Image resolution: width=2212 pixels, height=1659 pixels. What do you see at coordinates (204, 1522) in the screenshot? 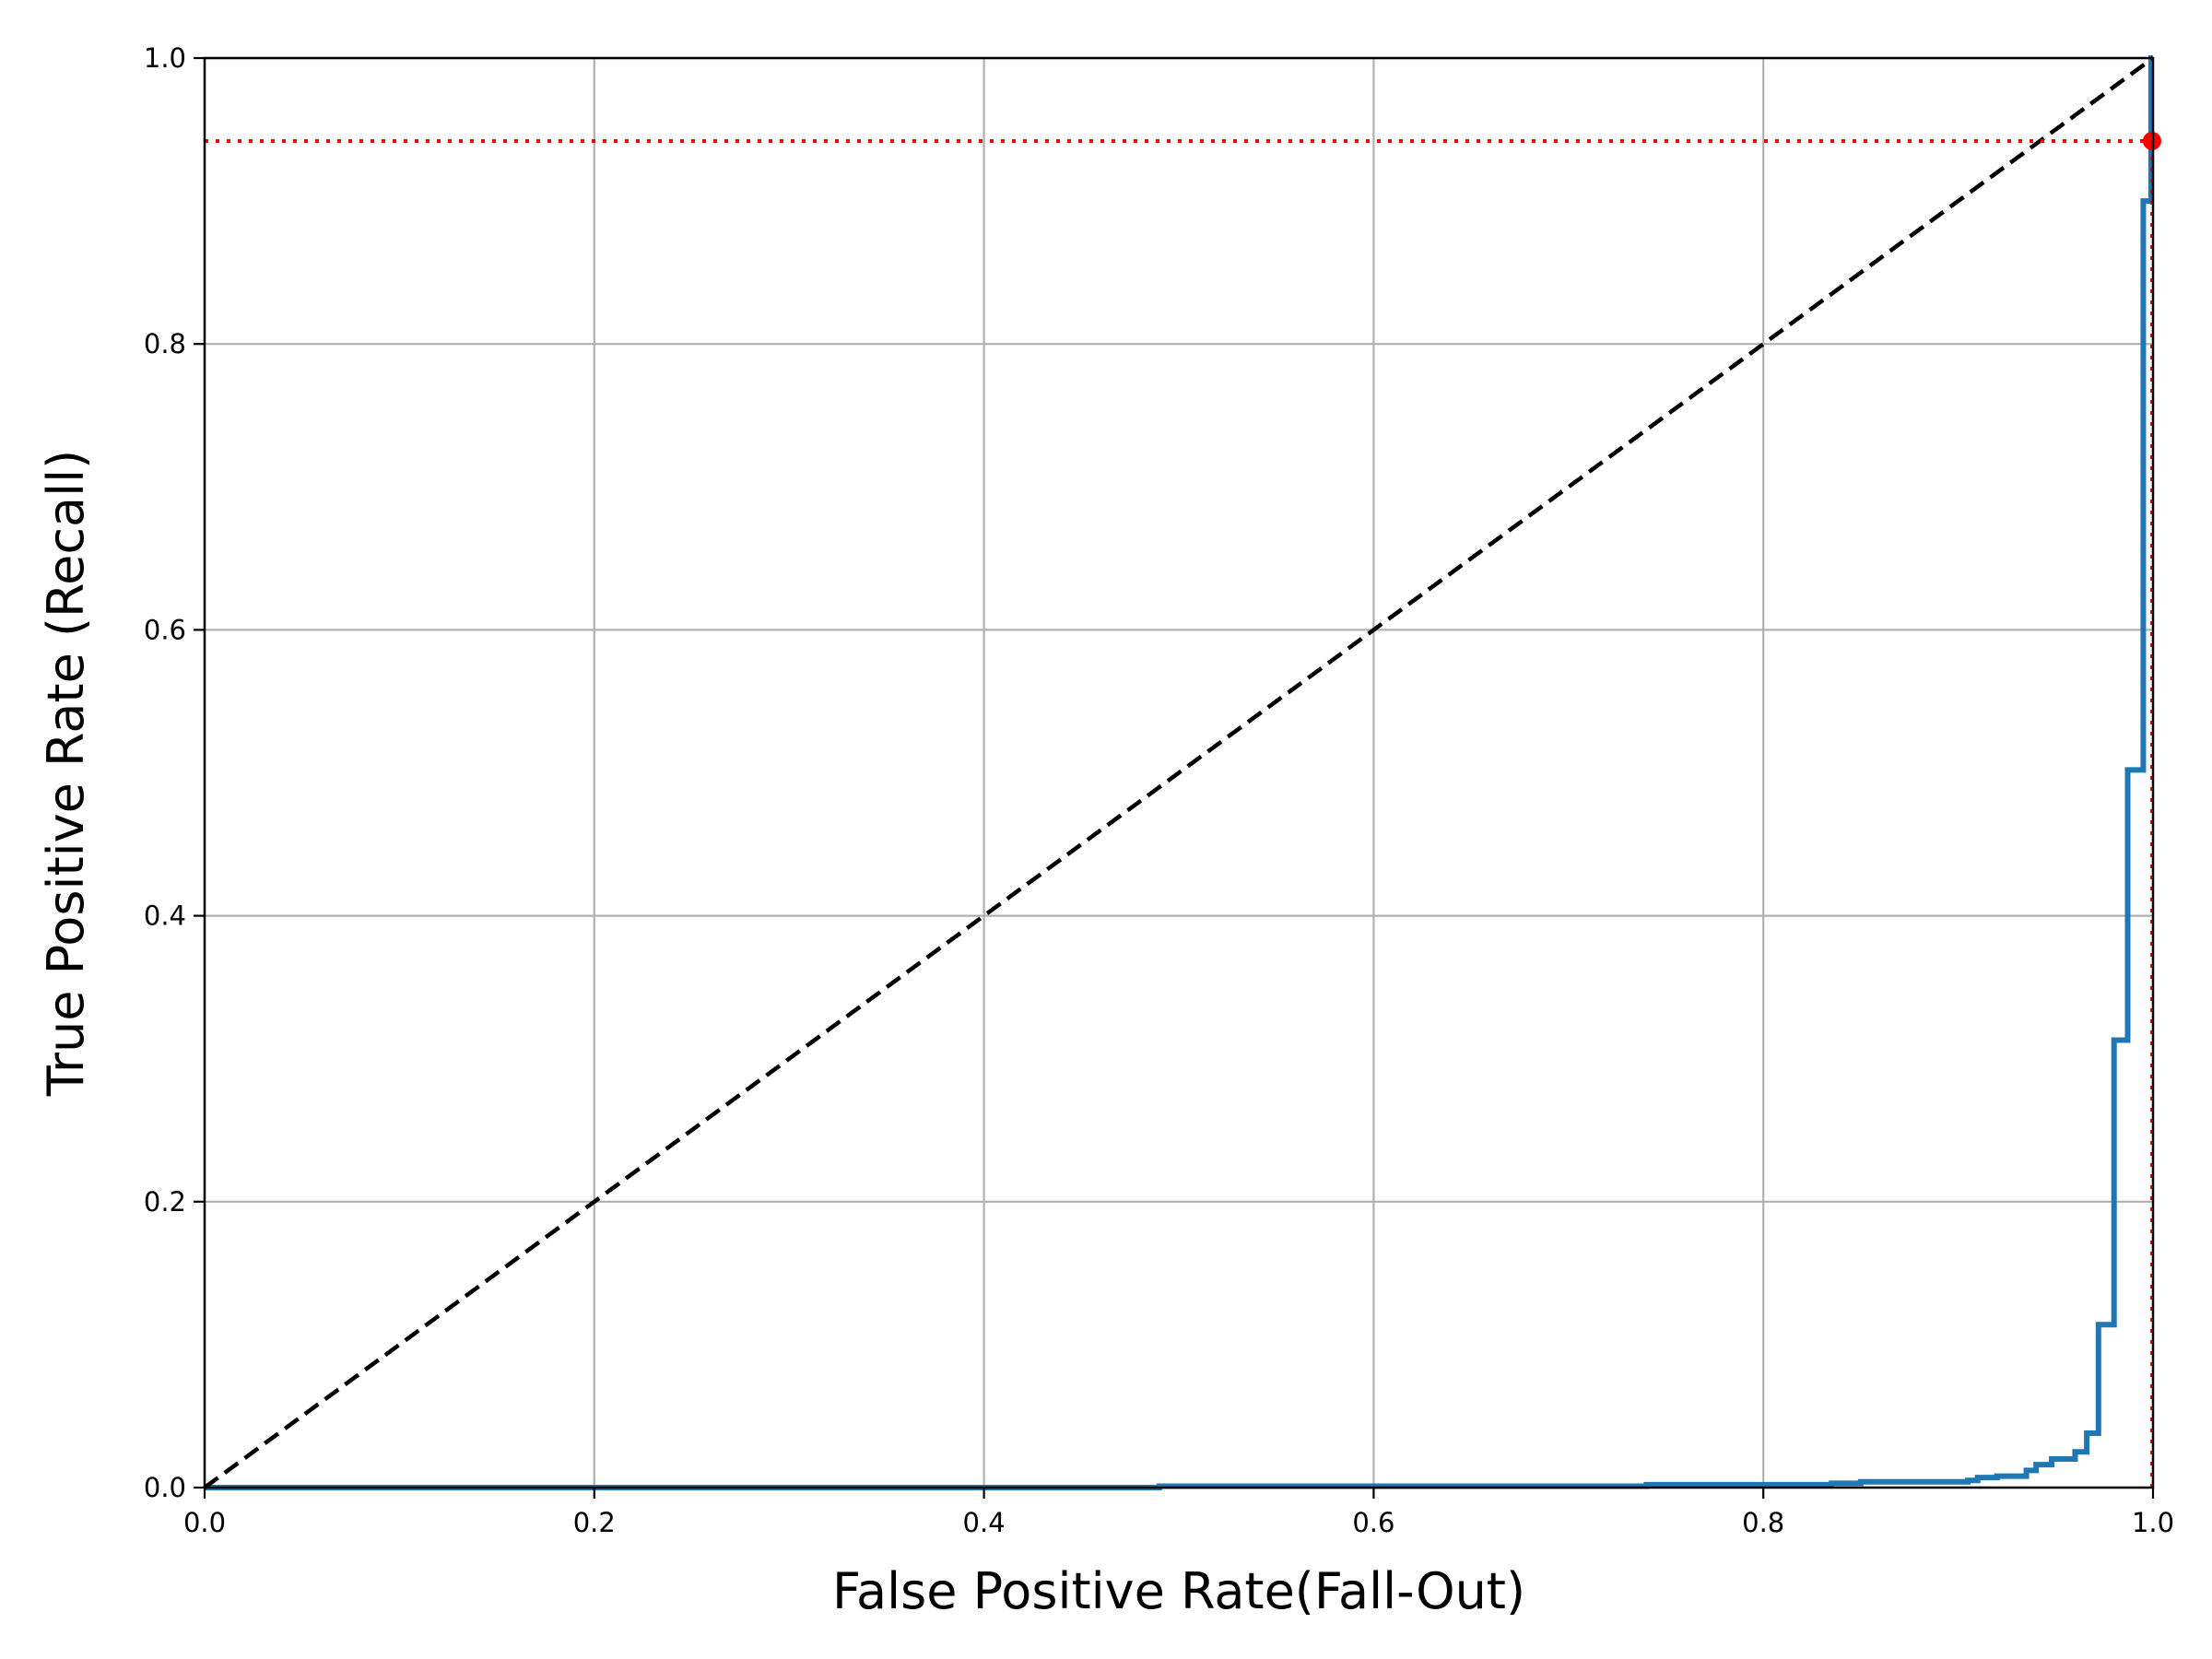
I see `x-tick-label: 0.0` at bounding box center [204, 1522].